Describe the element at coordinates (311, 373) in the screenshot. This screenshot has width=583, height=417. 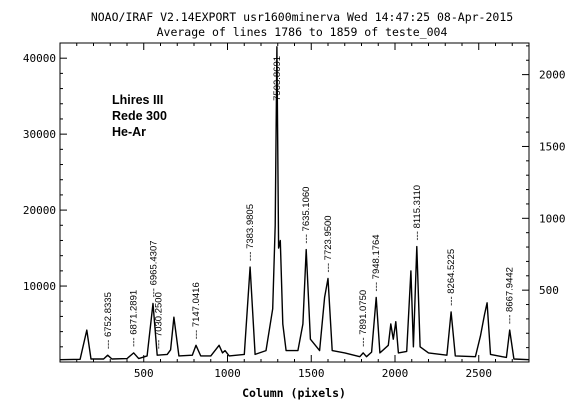
I see `x-tick-label: 1500` at that location.